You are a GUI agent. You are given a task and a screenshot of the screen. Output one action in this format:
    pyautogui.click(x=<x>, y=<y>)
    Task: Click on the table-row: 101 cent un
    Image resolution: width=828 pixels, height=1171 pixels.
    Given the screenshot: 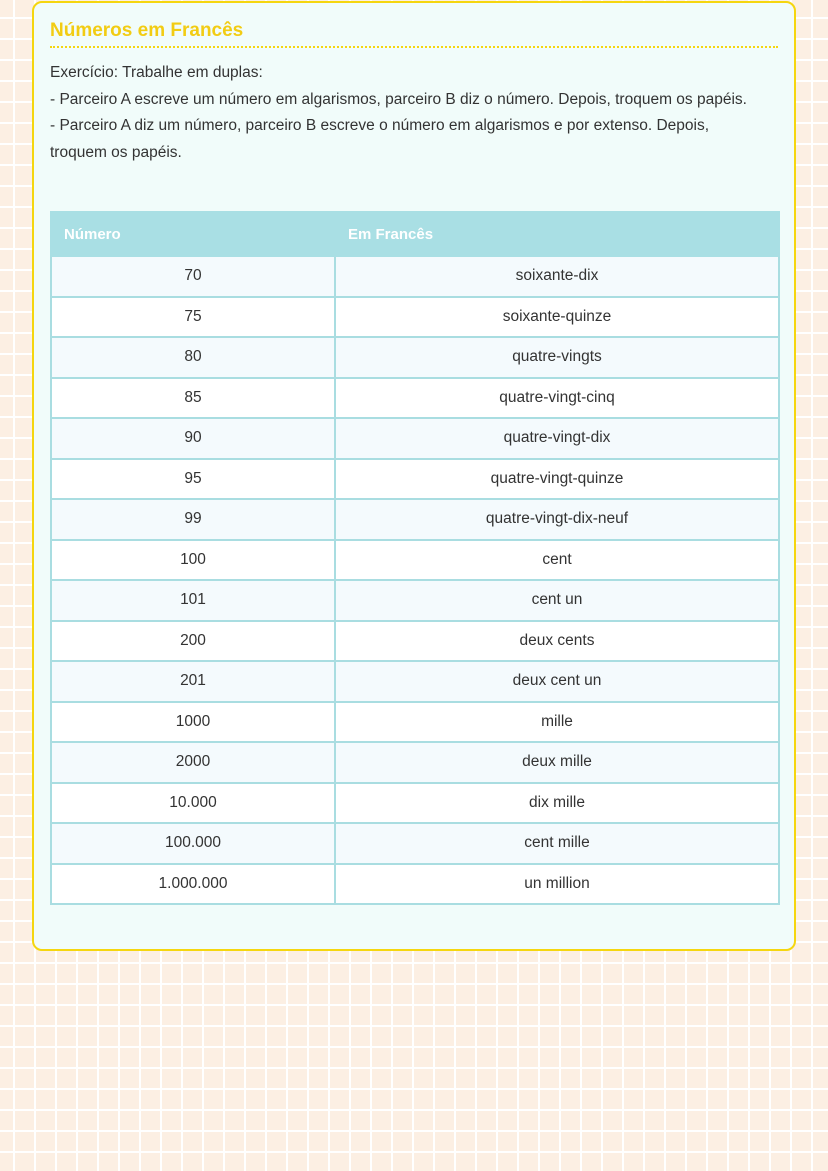 What is the action you would take?
    pyautogui.click(x=415, y=600)
    